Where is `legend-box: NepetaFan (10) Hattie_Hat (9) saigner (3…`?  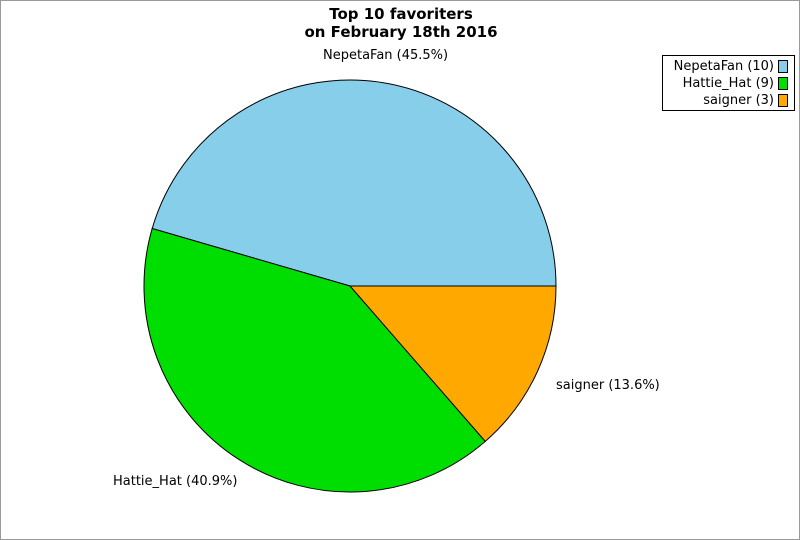 legend-box: NepetaFan (10) Hattie_Hat (9) saigner (3… is located at coordinates (728, 83).